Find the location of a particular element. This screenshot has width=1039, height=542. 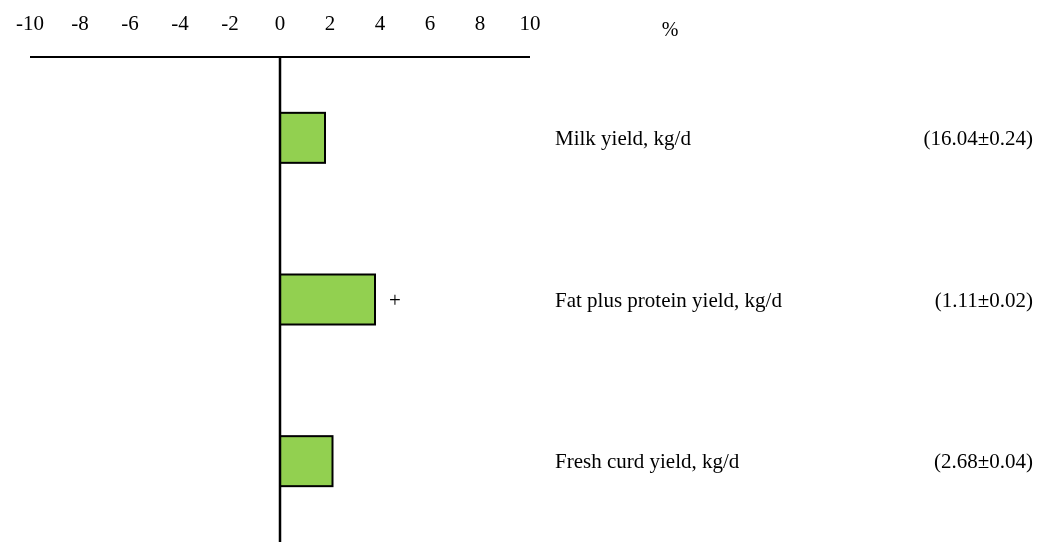

text: (2.68±0.04) is located at coordinates (983, 461).